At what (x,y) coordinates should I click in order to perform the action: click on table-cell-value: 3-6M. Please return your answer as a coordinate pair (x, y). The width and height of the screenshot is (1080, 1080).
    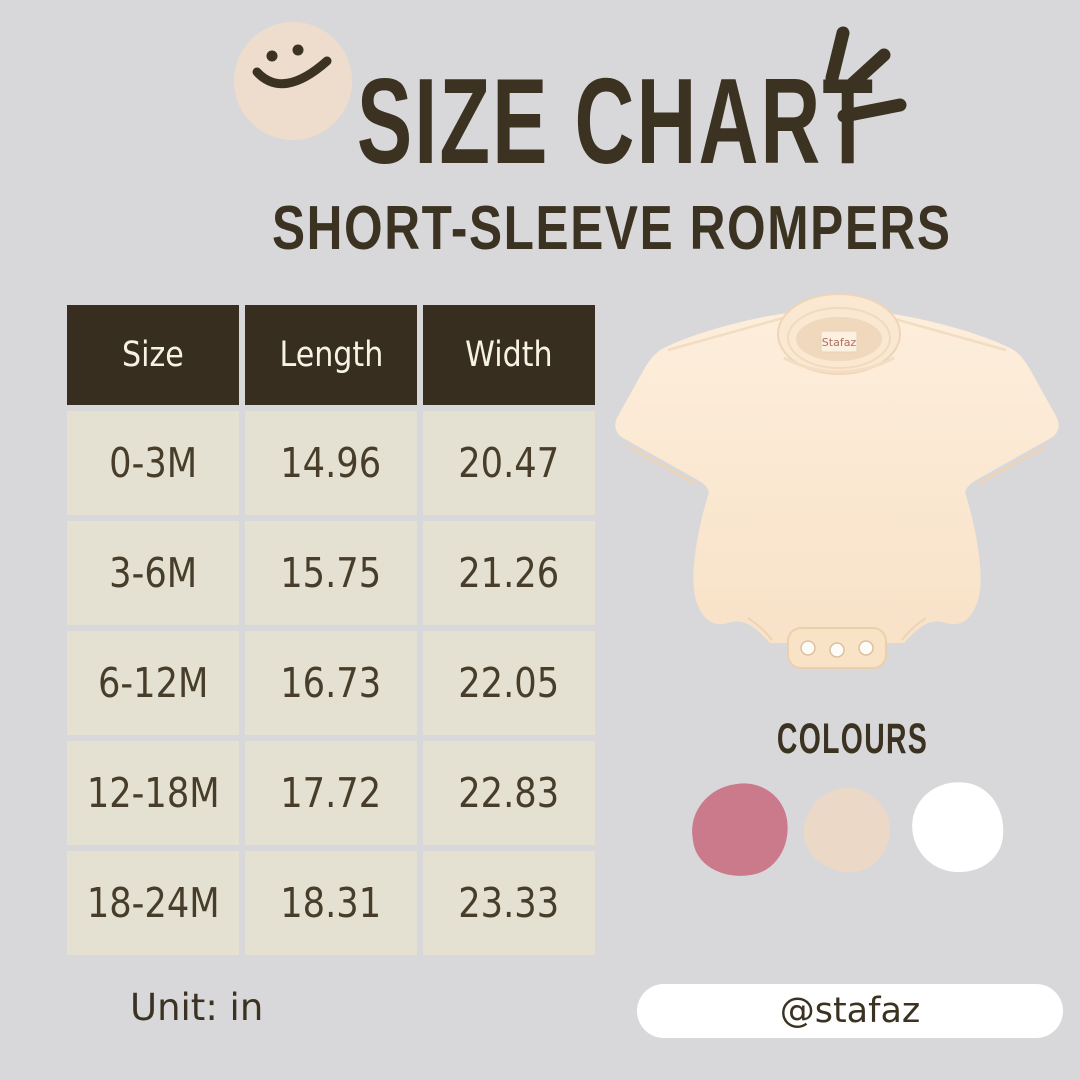
    Looking at the image, I should click on (153, 573).